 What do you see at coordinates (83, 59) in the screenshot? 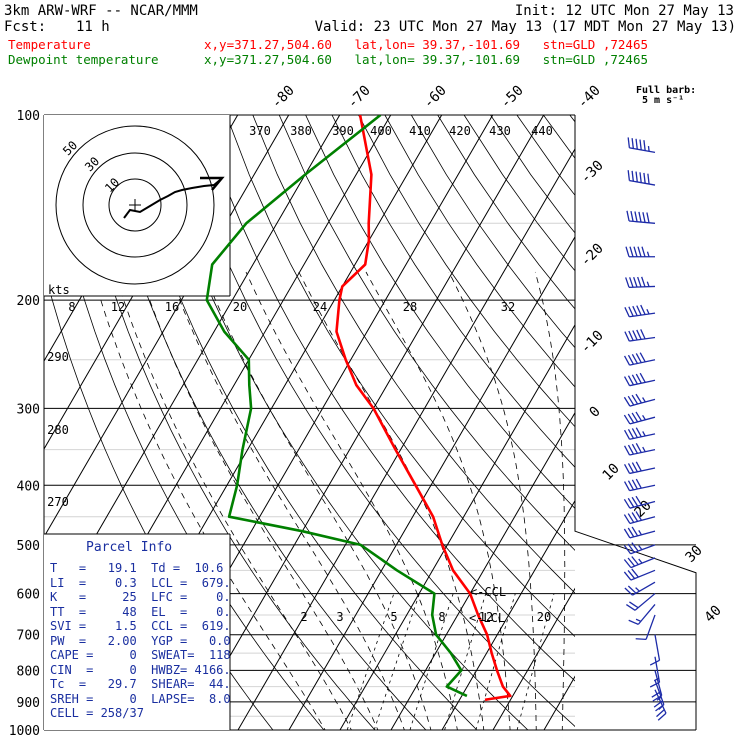
I see `legend-dewpoint-name: Dewpoint temperature` at bounding box center [83, 59].